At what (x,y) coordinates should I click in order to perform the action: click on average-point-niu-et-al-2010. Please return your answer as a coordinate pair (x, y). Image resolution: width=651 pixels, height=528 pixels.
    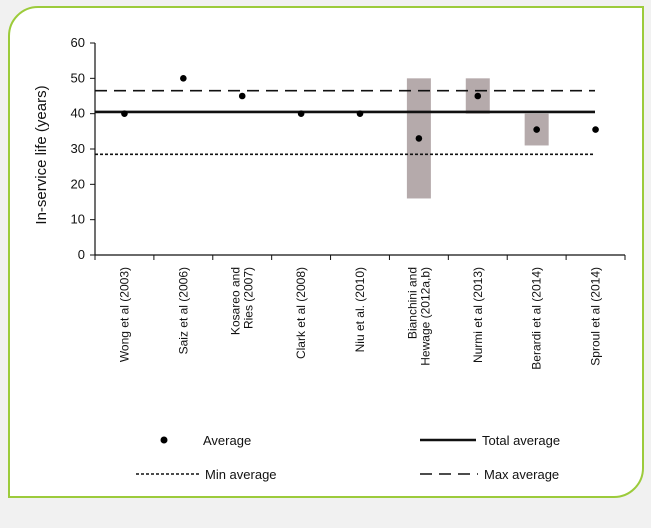
    Looking at the image, I should click on (360, 113).